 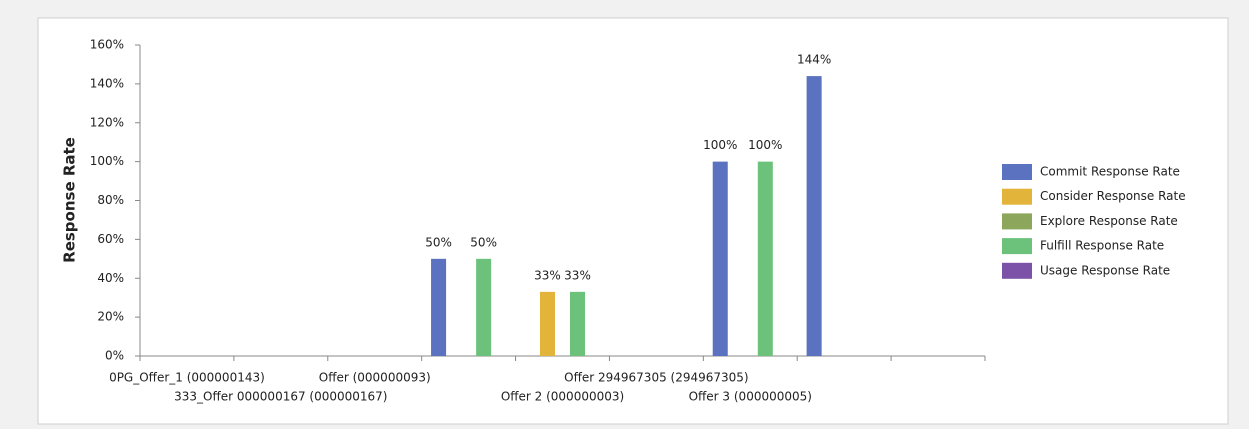 What do you see at coordinates (1109, 221) in the screenshot?
I see `legend-label: Explore Response Rate` at bounding box center [1109, 221].